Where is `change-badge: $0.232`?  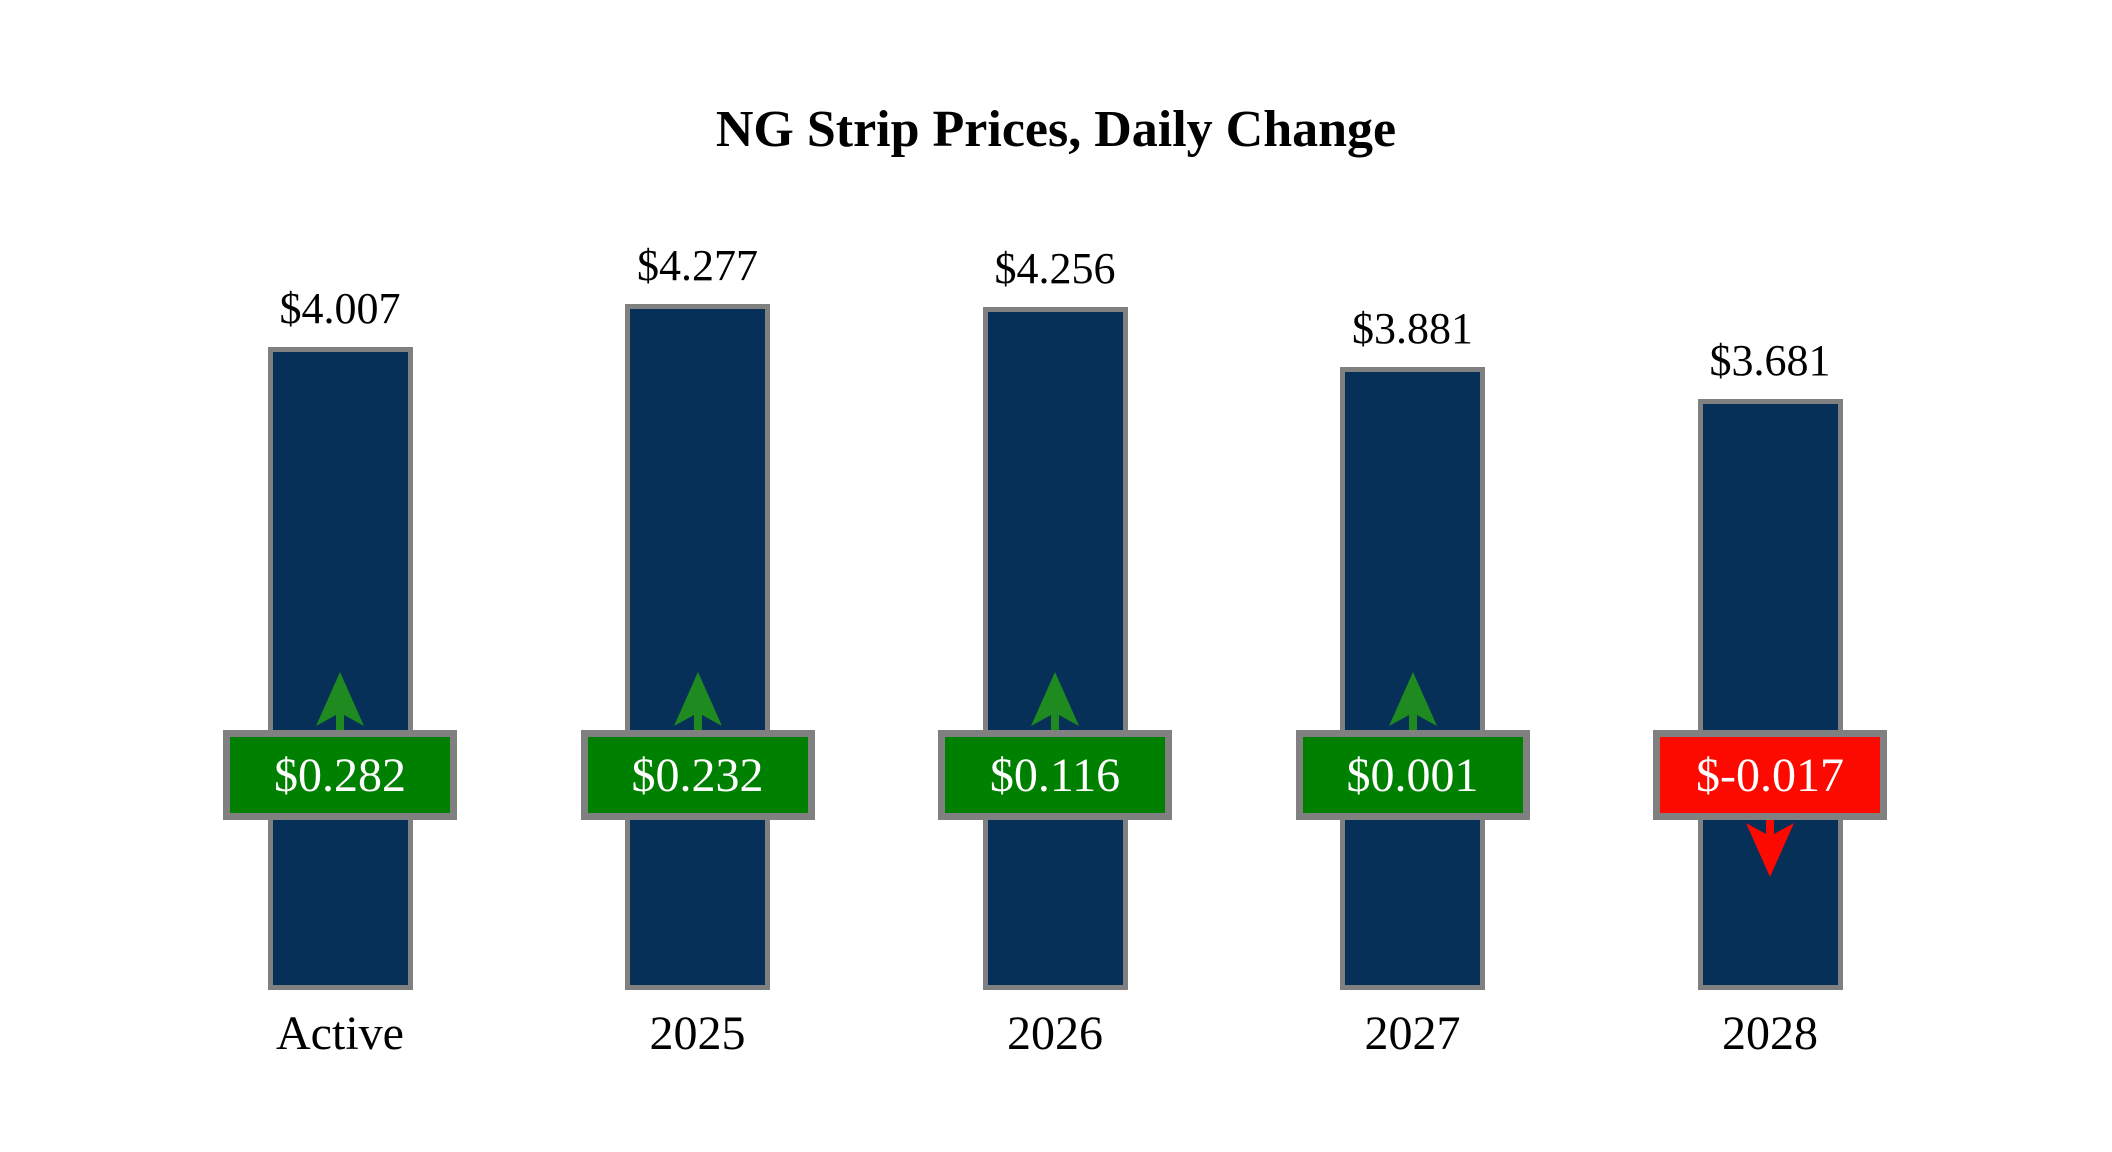
change-badge: $0.232 is located at coordinates (697, 775).